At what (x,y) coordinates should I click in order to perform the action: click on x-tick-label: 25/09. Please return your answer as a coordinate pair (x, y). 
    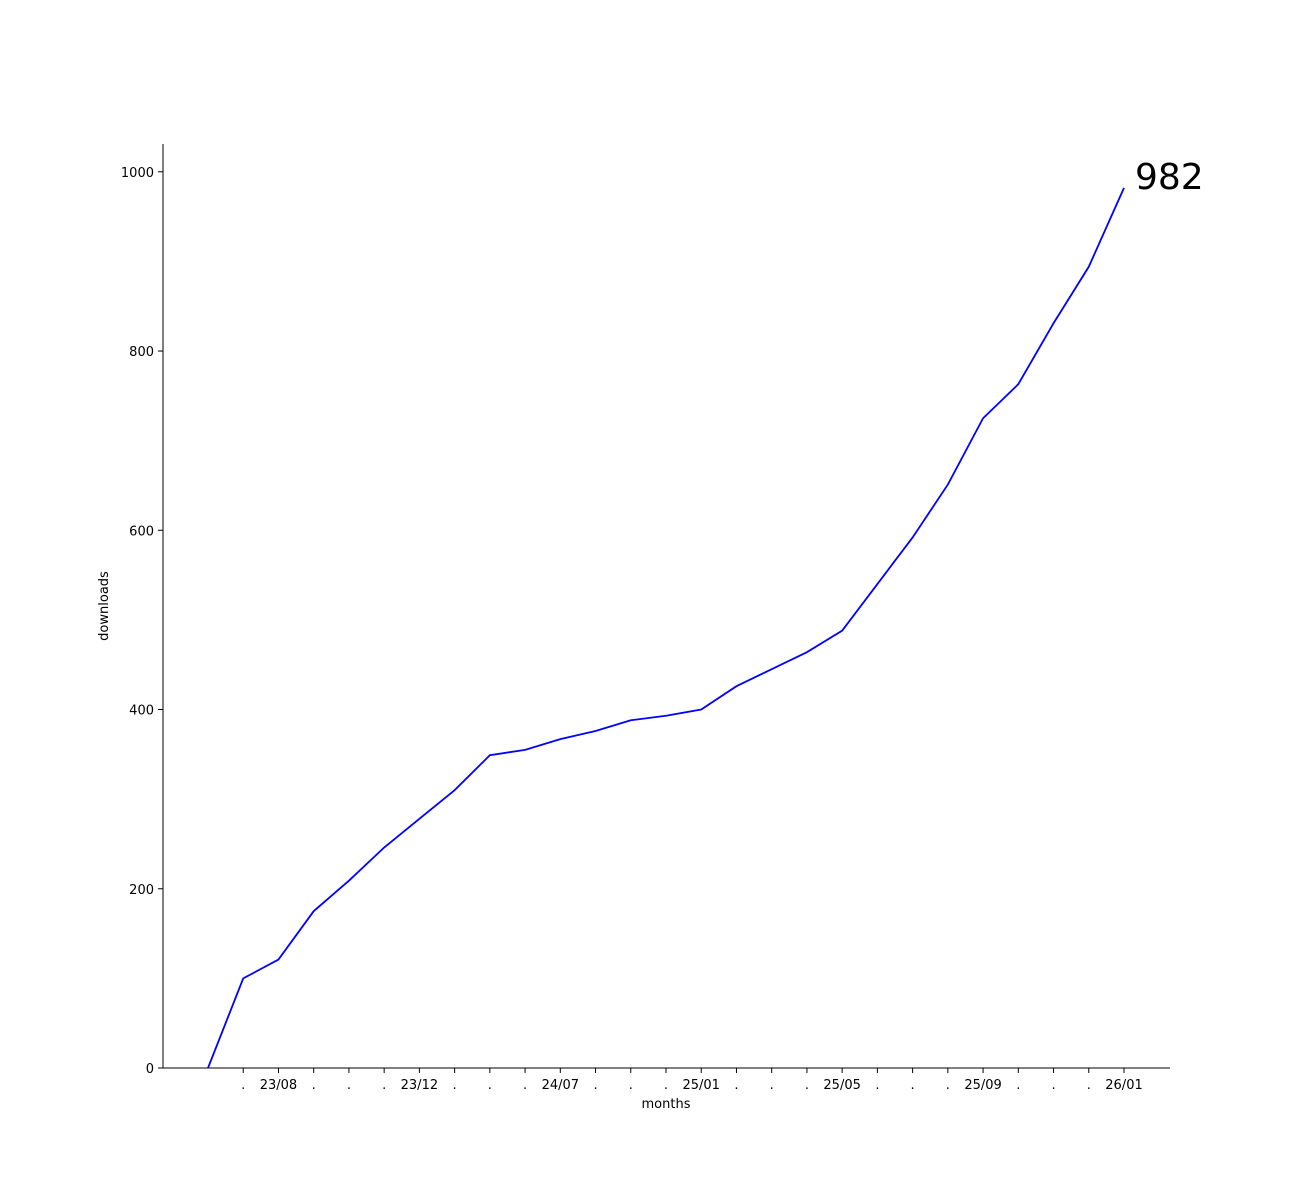
    Looking at the image, I should click on (982, 1085).